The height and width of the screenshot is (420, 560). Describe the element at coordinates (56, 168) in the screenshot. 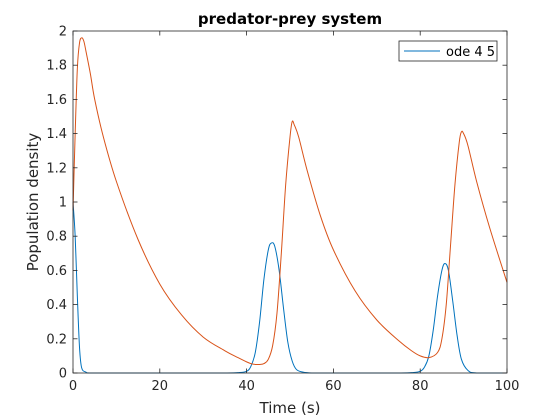

I see `y-tick-label: 1.2` at that location.